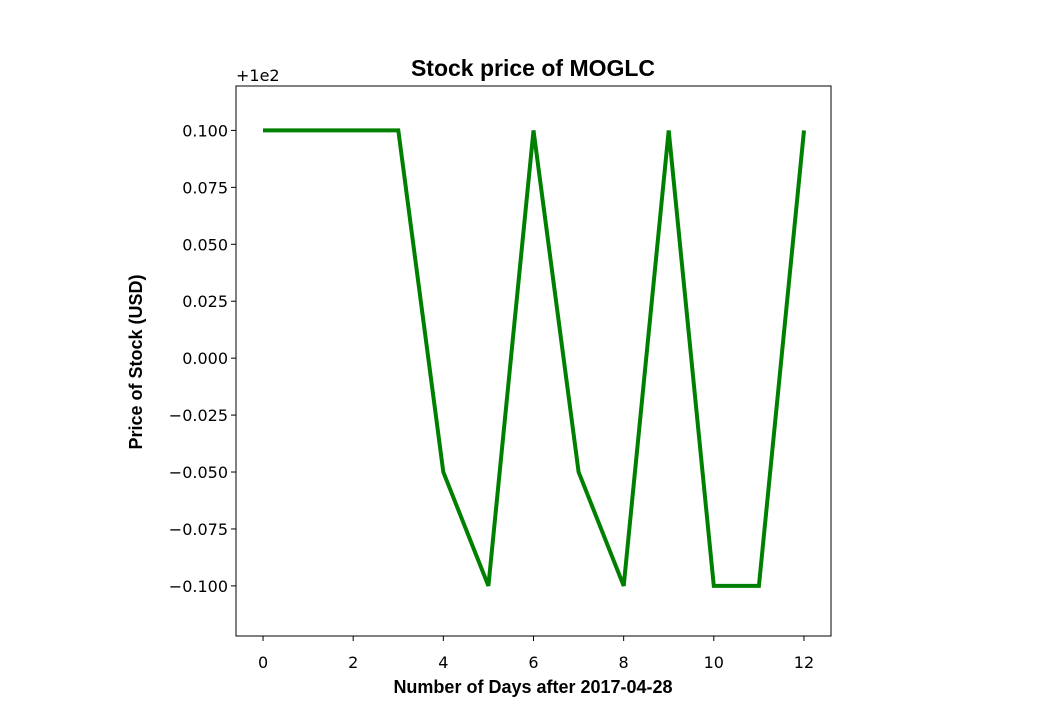  What do you see at coordinates (804, 662) in the screenshot?
I see `x-tick-label: 12` at bounding box center [804, 662].